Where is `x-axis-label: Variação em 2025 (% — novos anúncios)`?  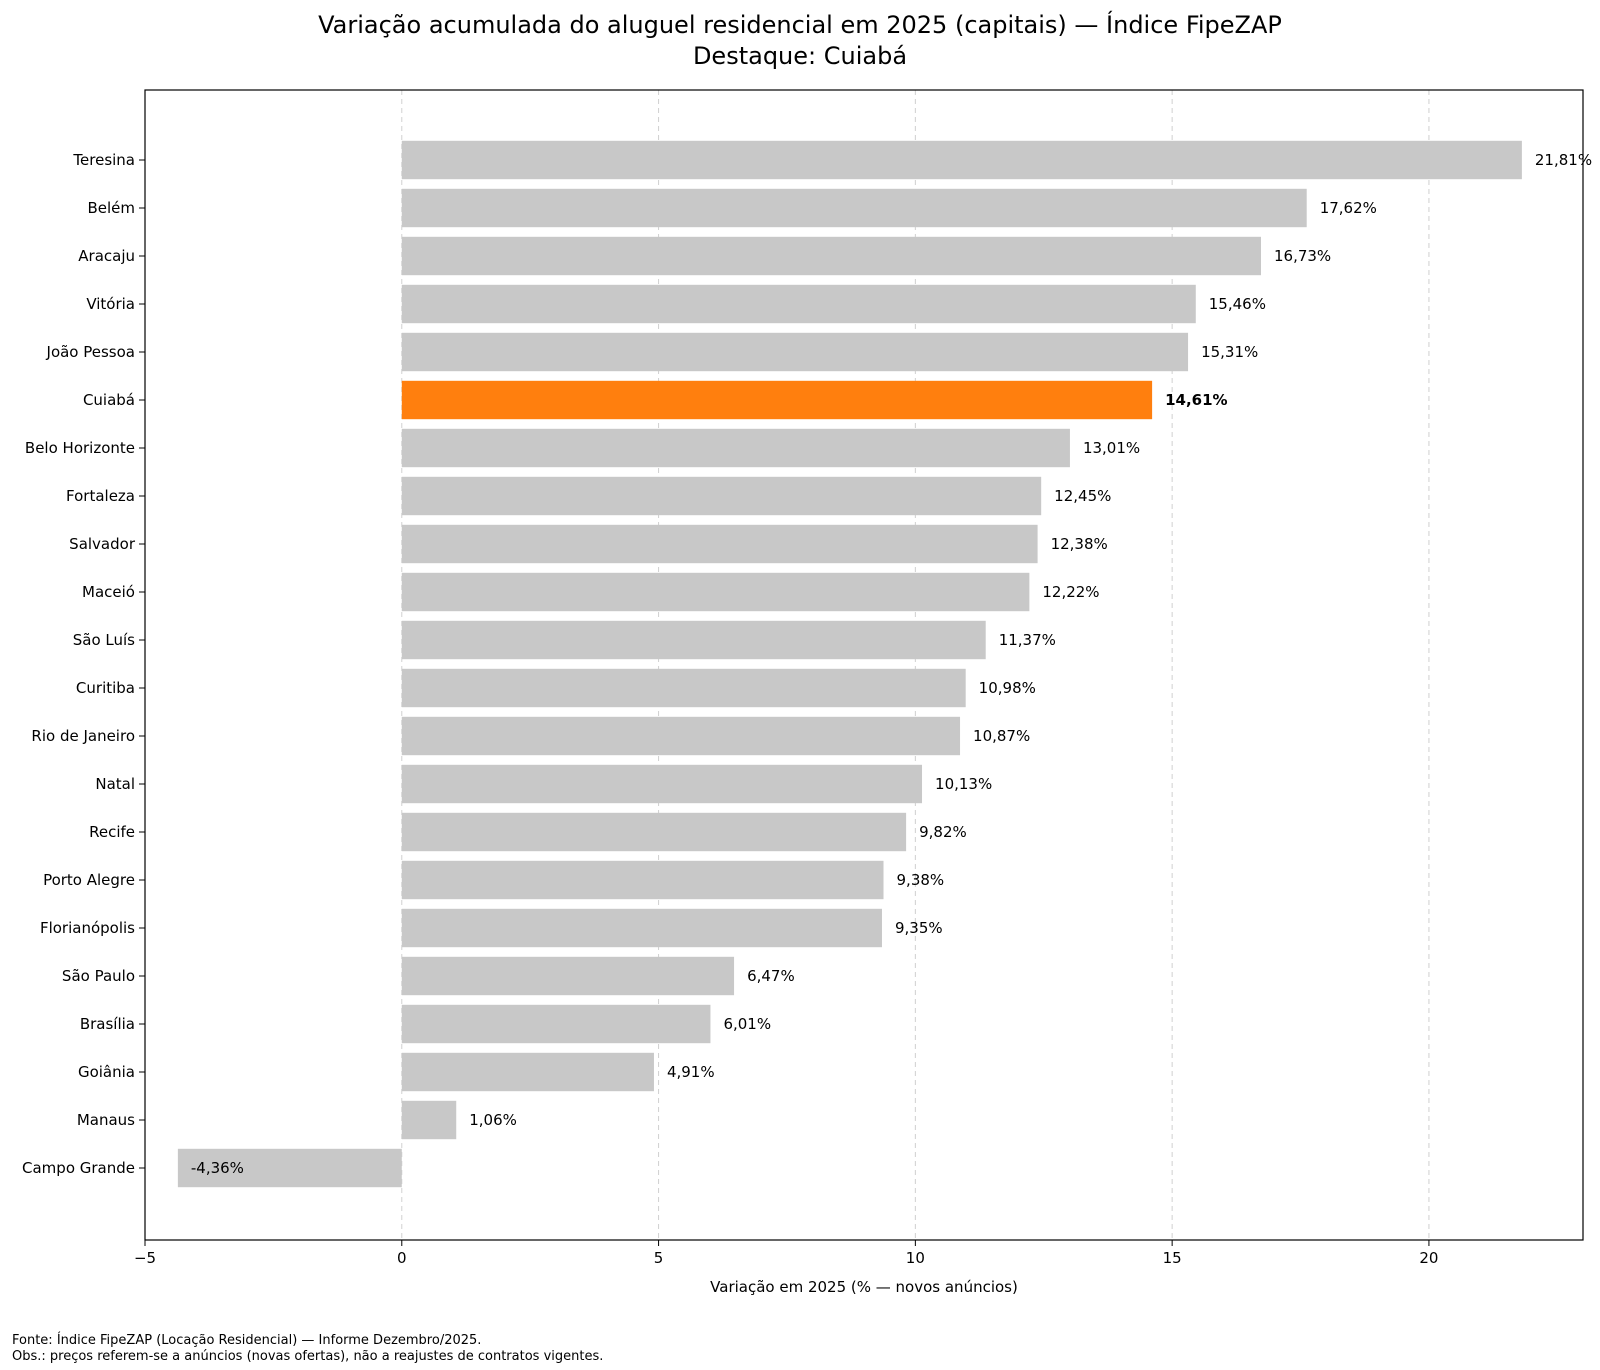
x-axis-label: Variação em 2025 (% — novos anúncios) is located at coordinates (864, 1287).